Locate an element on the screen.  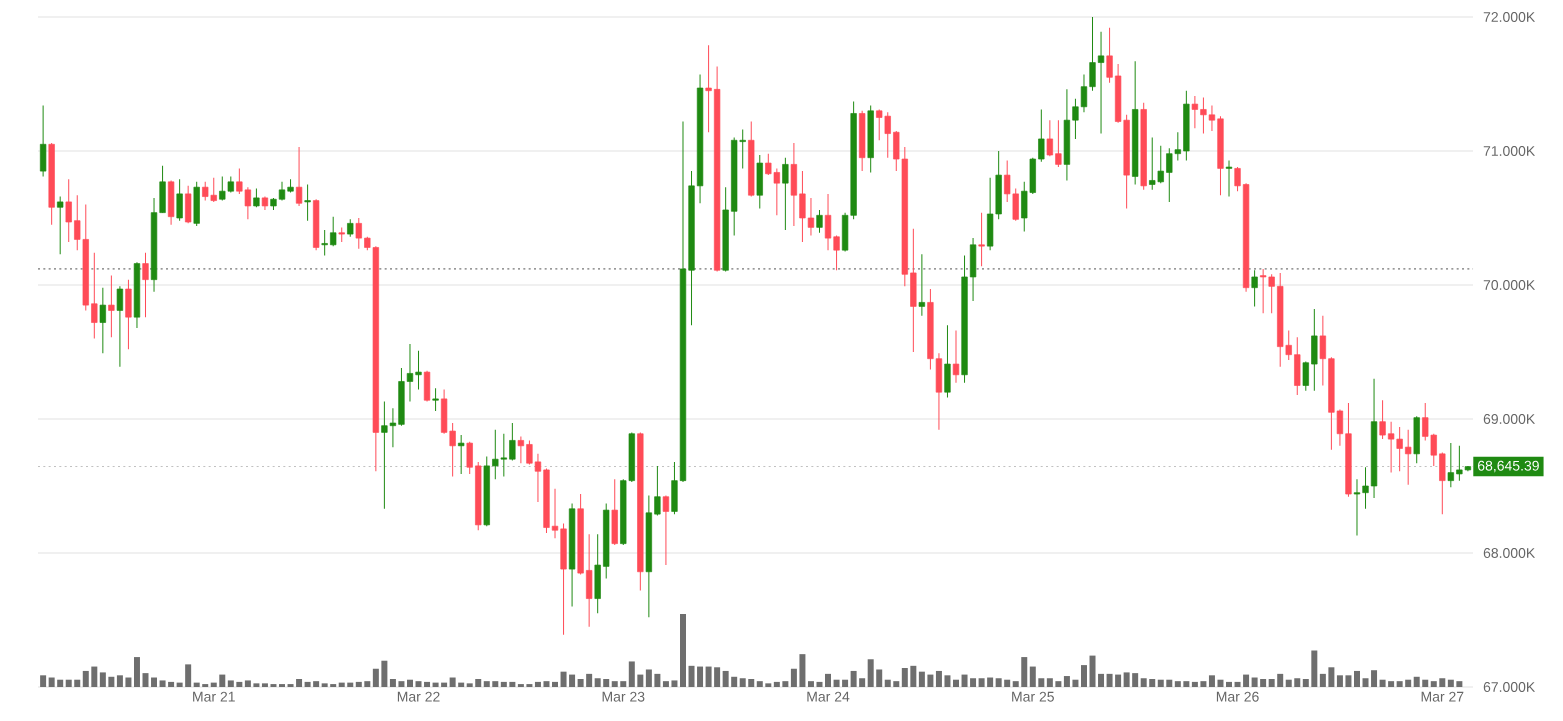
y-tick-label: 69.000K is located at coordinates (1509, 419).